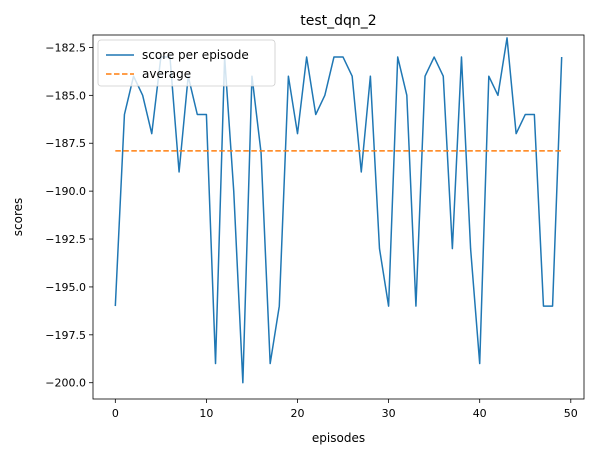  I want to click on y-tick-label: −195.0, so click(65, 287).